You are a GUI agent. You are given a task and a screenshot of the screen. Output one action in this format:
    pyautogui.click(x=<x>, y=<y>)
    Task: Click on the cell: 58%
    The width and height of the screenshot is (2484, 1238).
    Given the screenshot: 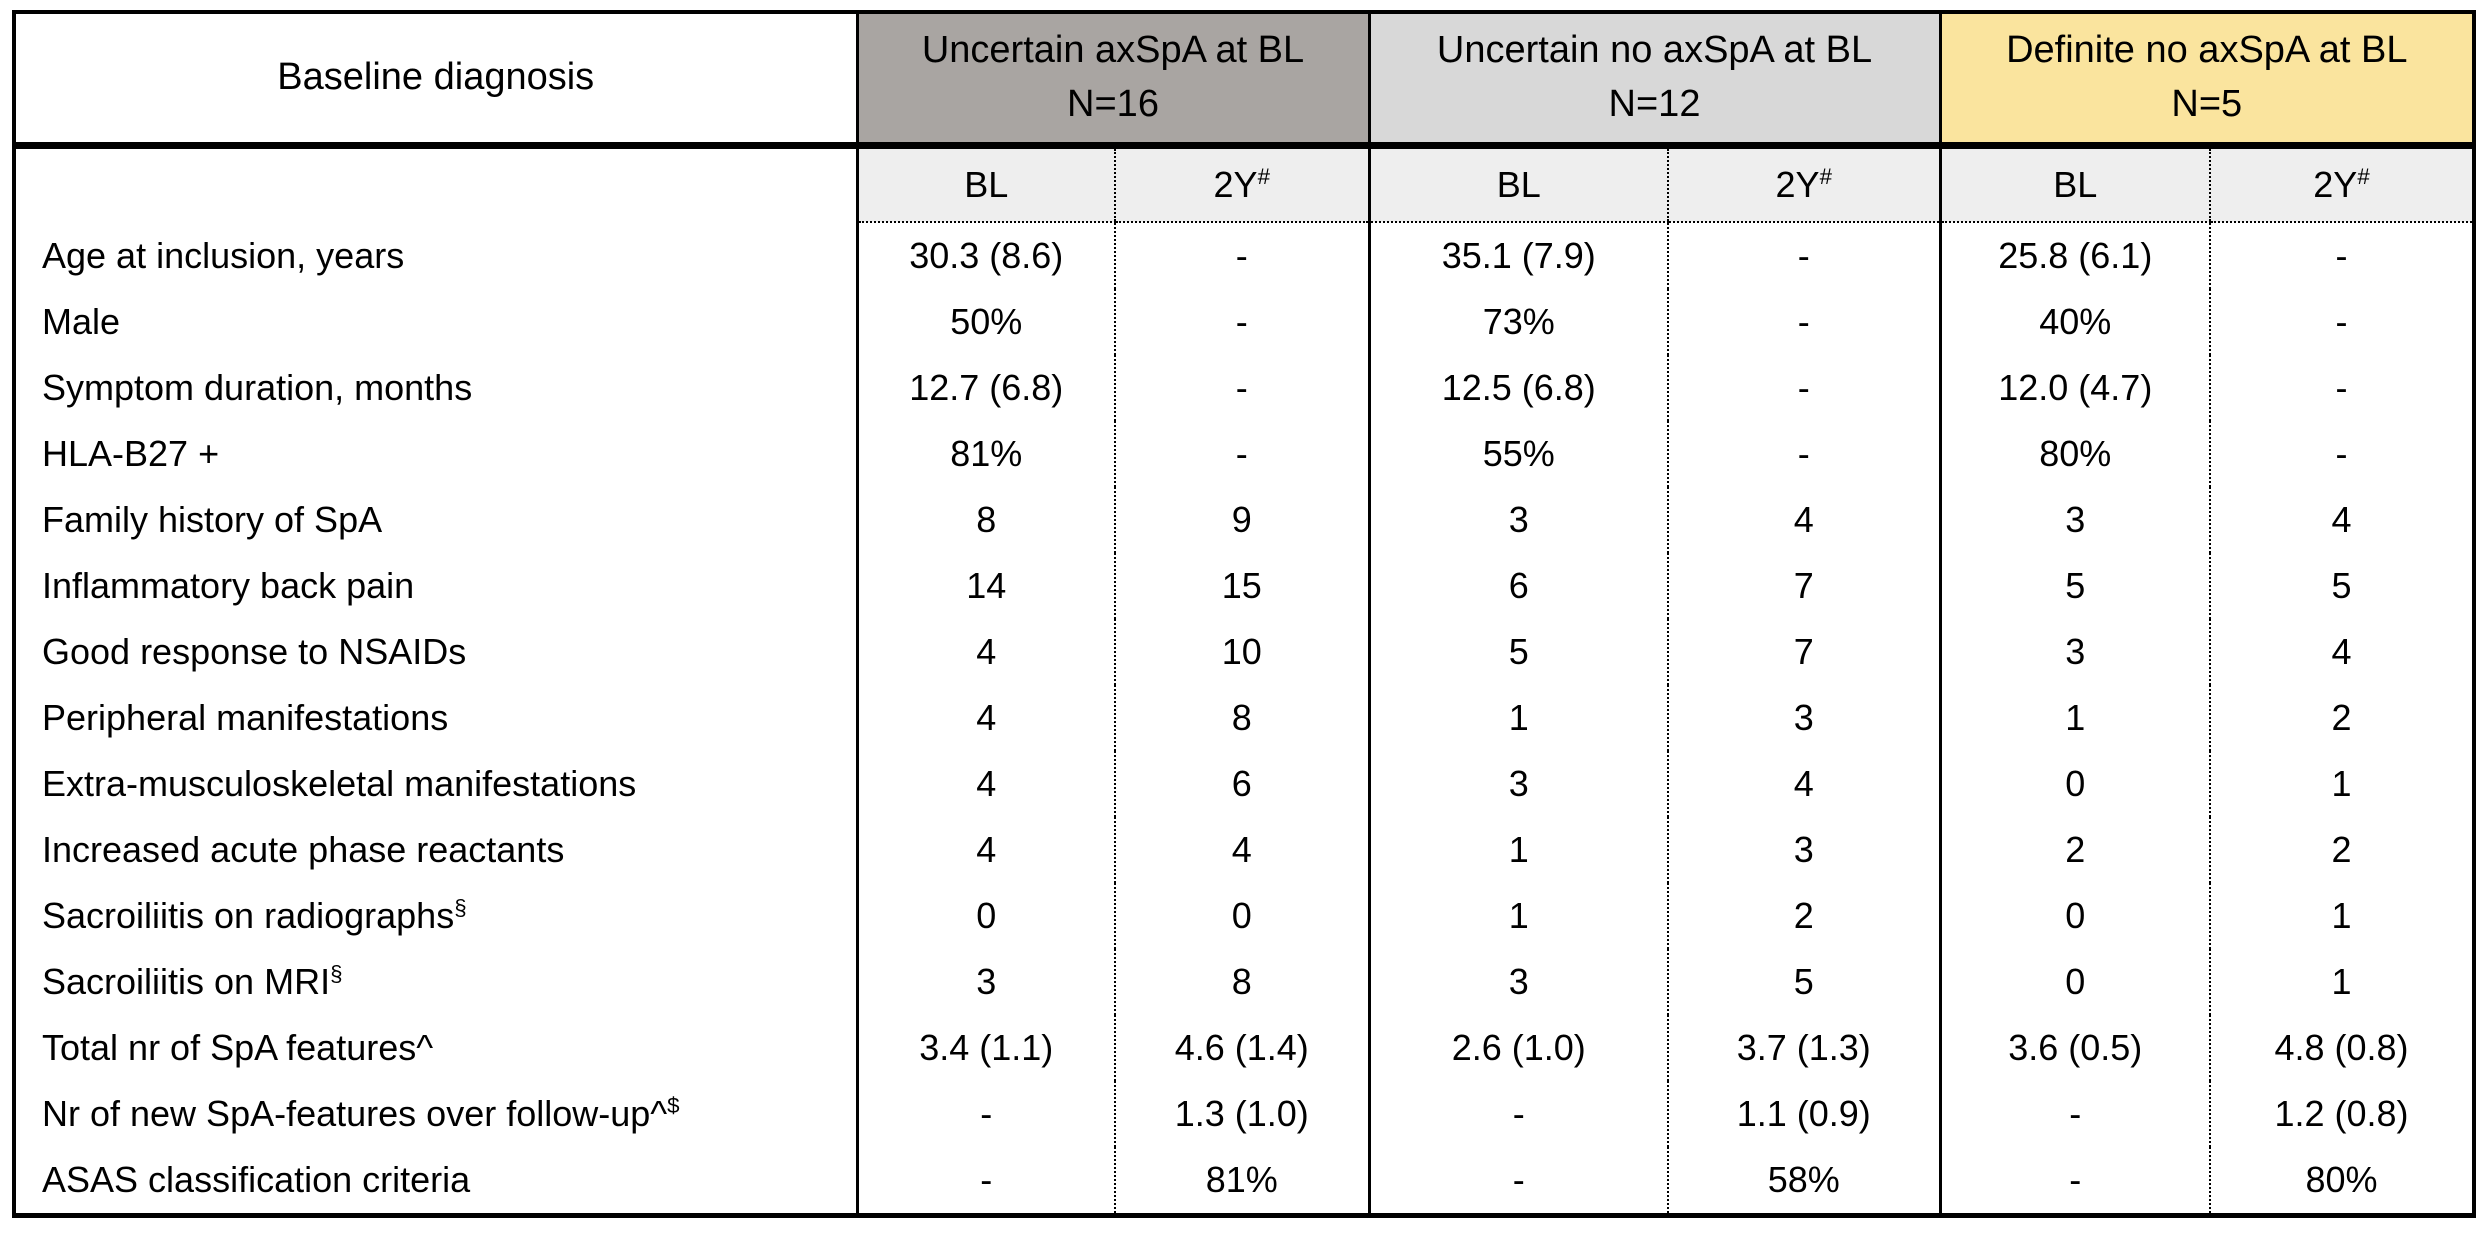 What is the action you would take?
    pyautogui.click(x=1803, y=1181)
    